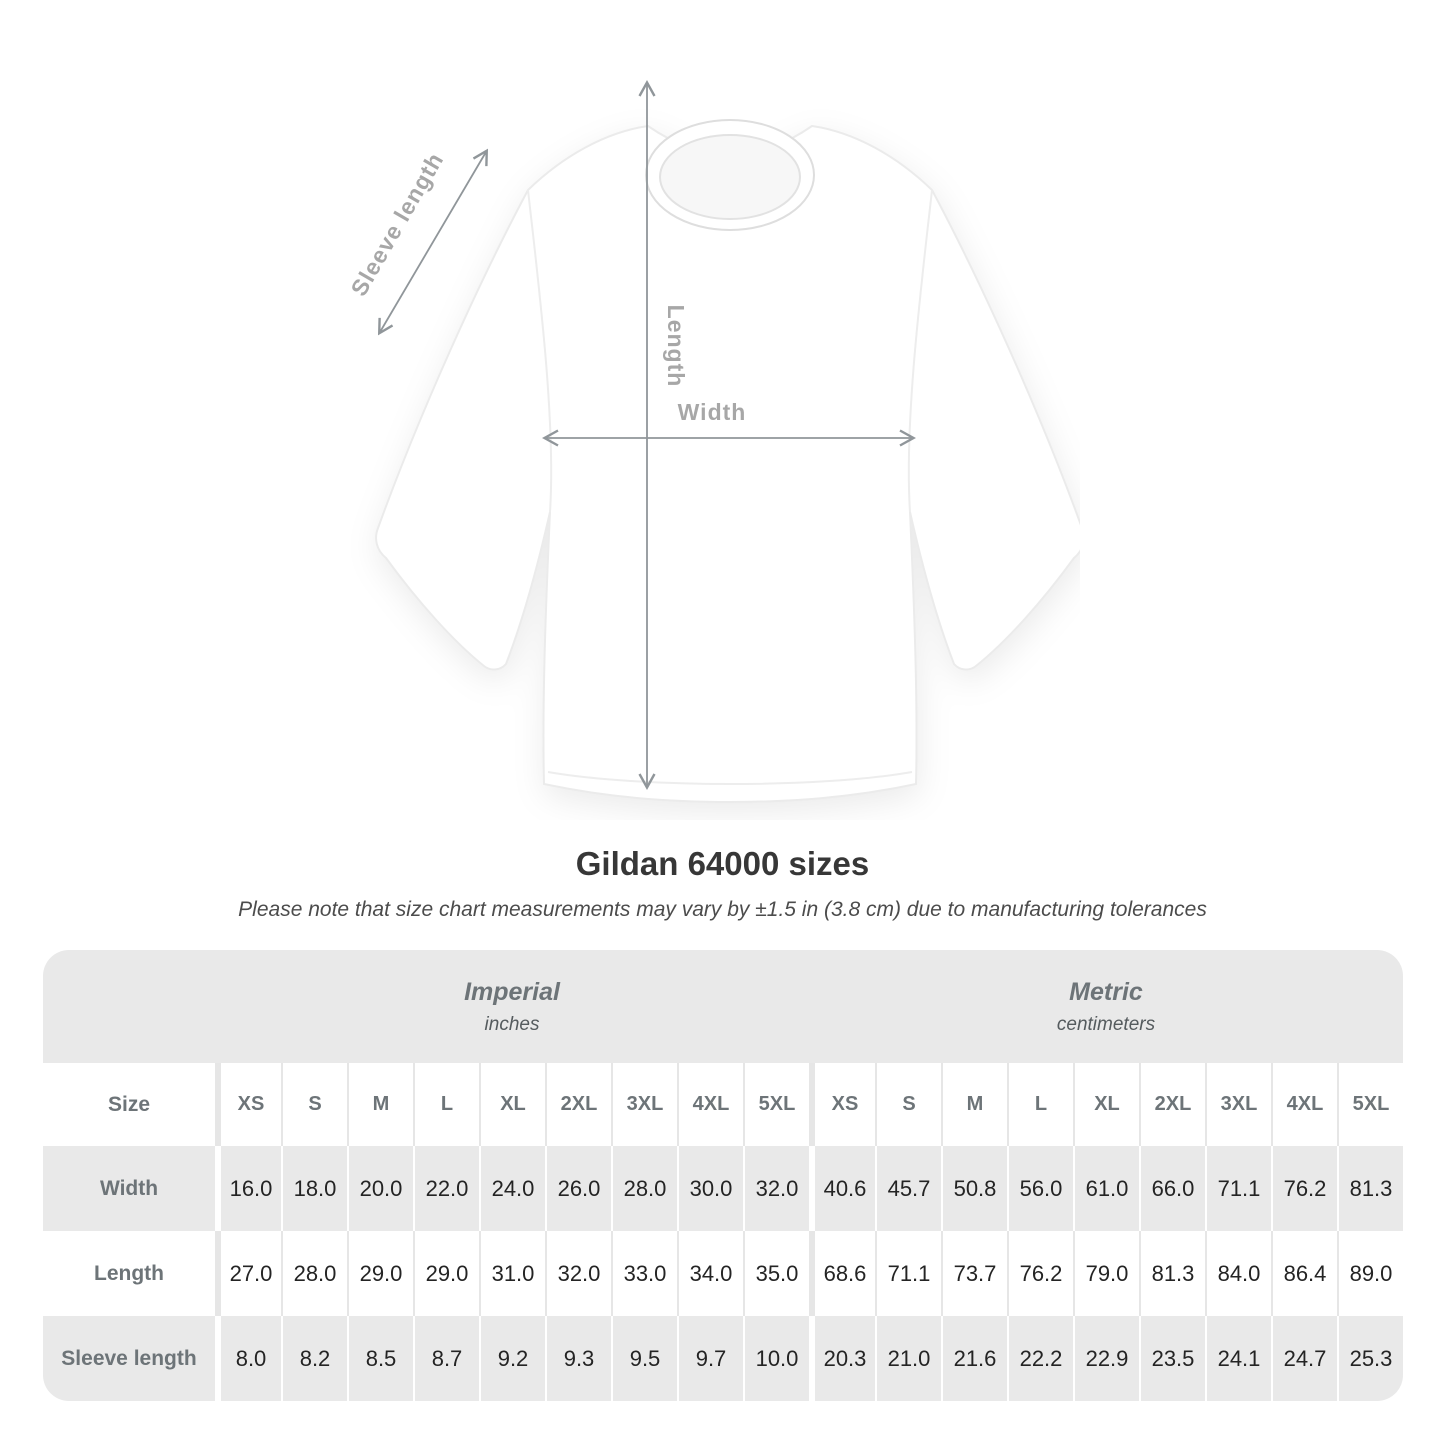  I want to click on value-cell: 22.9, so click(1106, 1358).